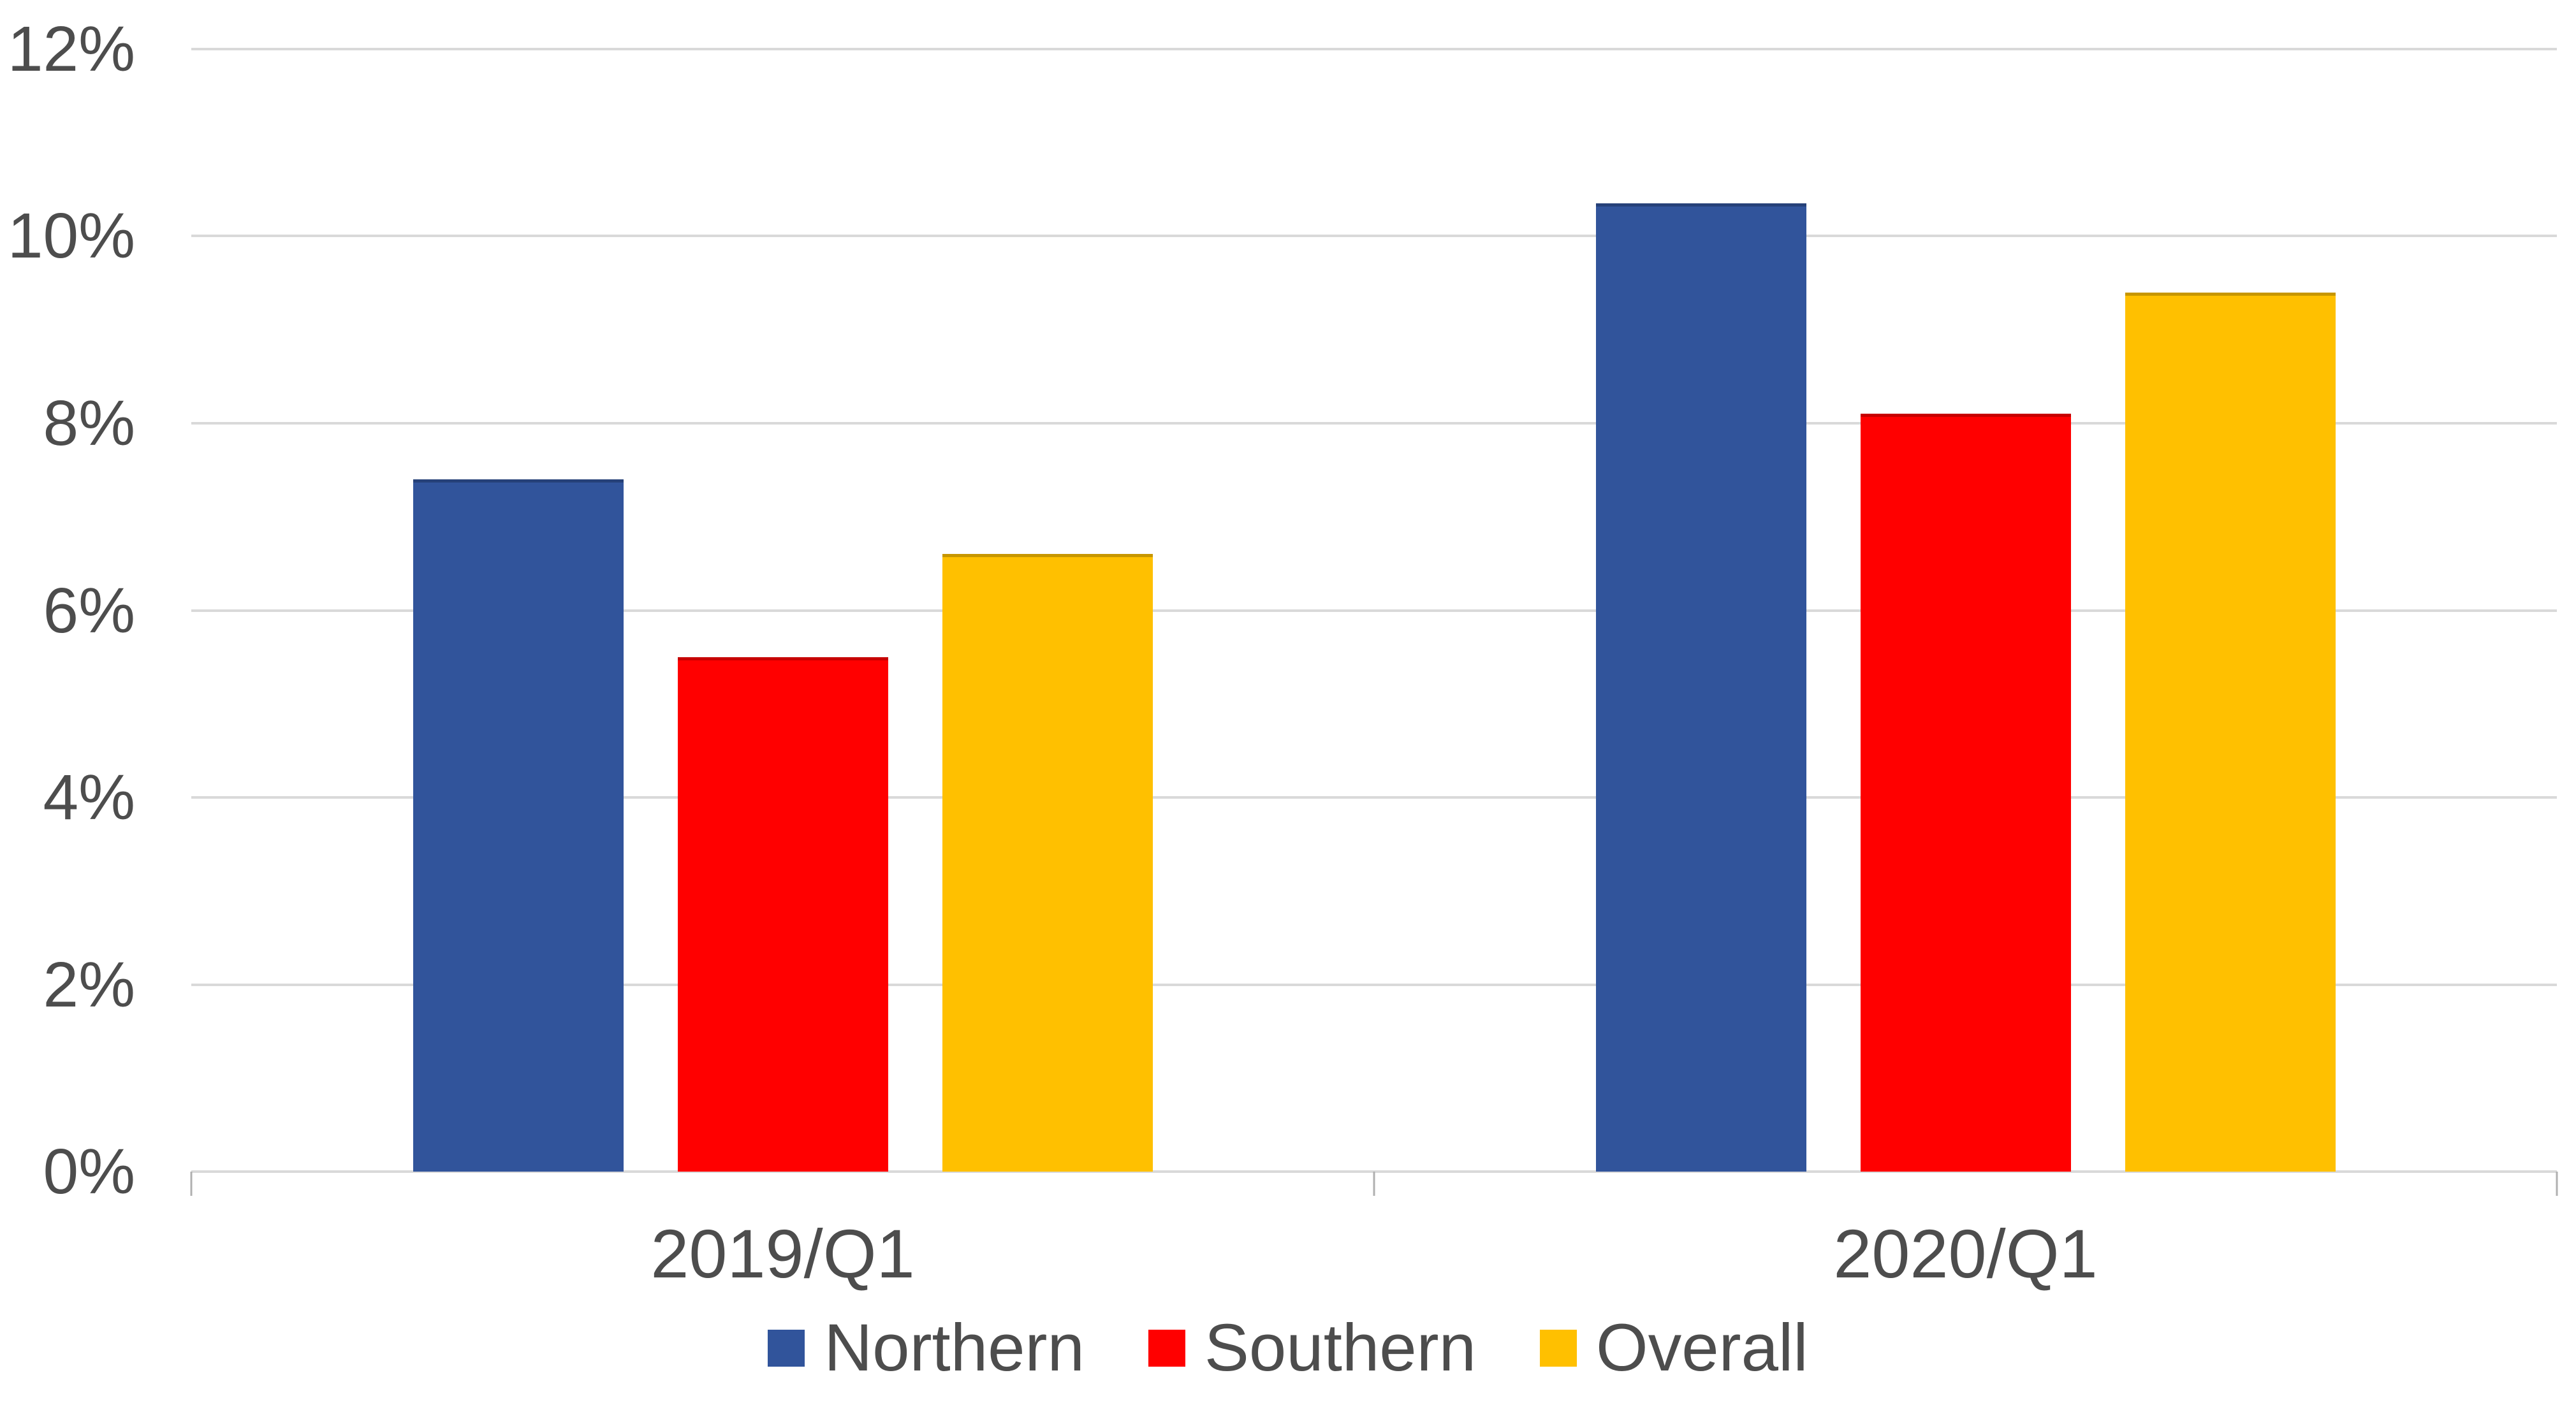 This screenshot has height=1403, width=2576. Describe the element at coordinates (1702, 1348) in the screenshot. I see `legend-label-overall: Overall` at that location.